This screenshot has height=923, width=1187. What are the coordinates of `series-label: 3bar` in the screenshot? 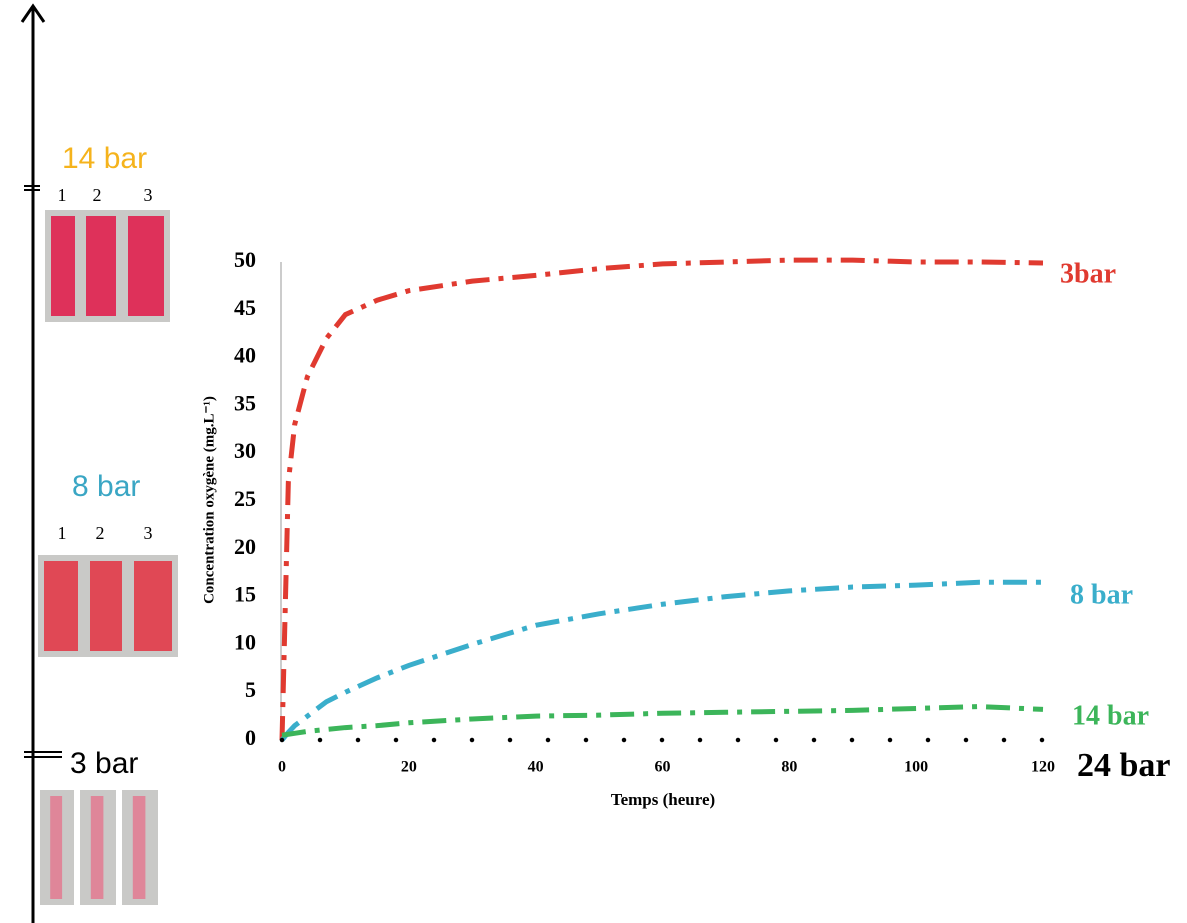 It's located at (1088, 273).